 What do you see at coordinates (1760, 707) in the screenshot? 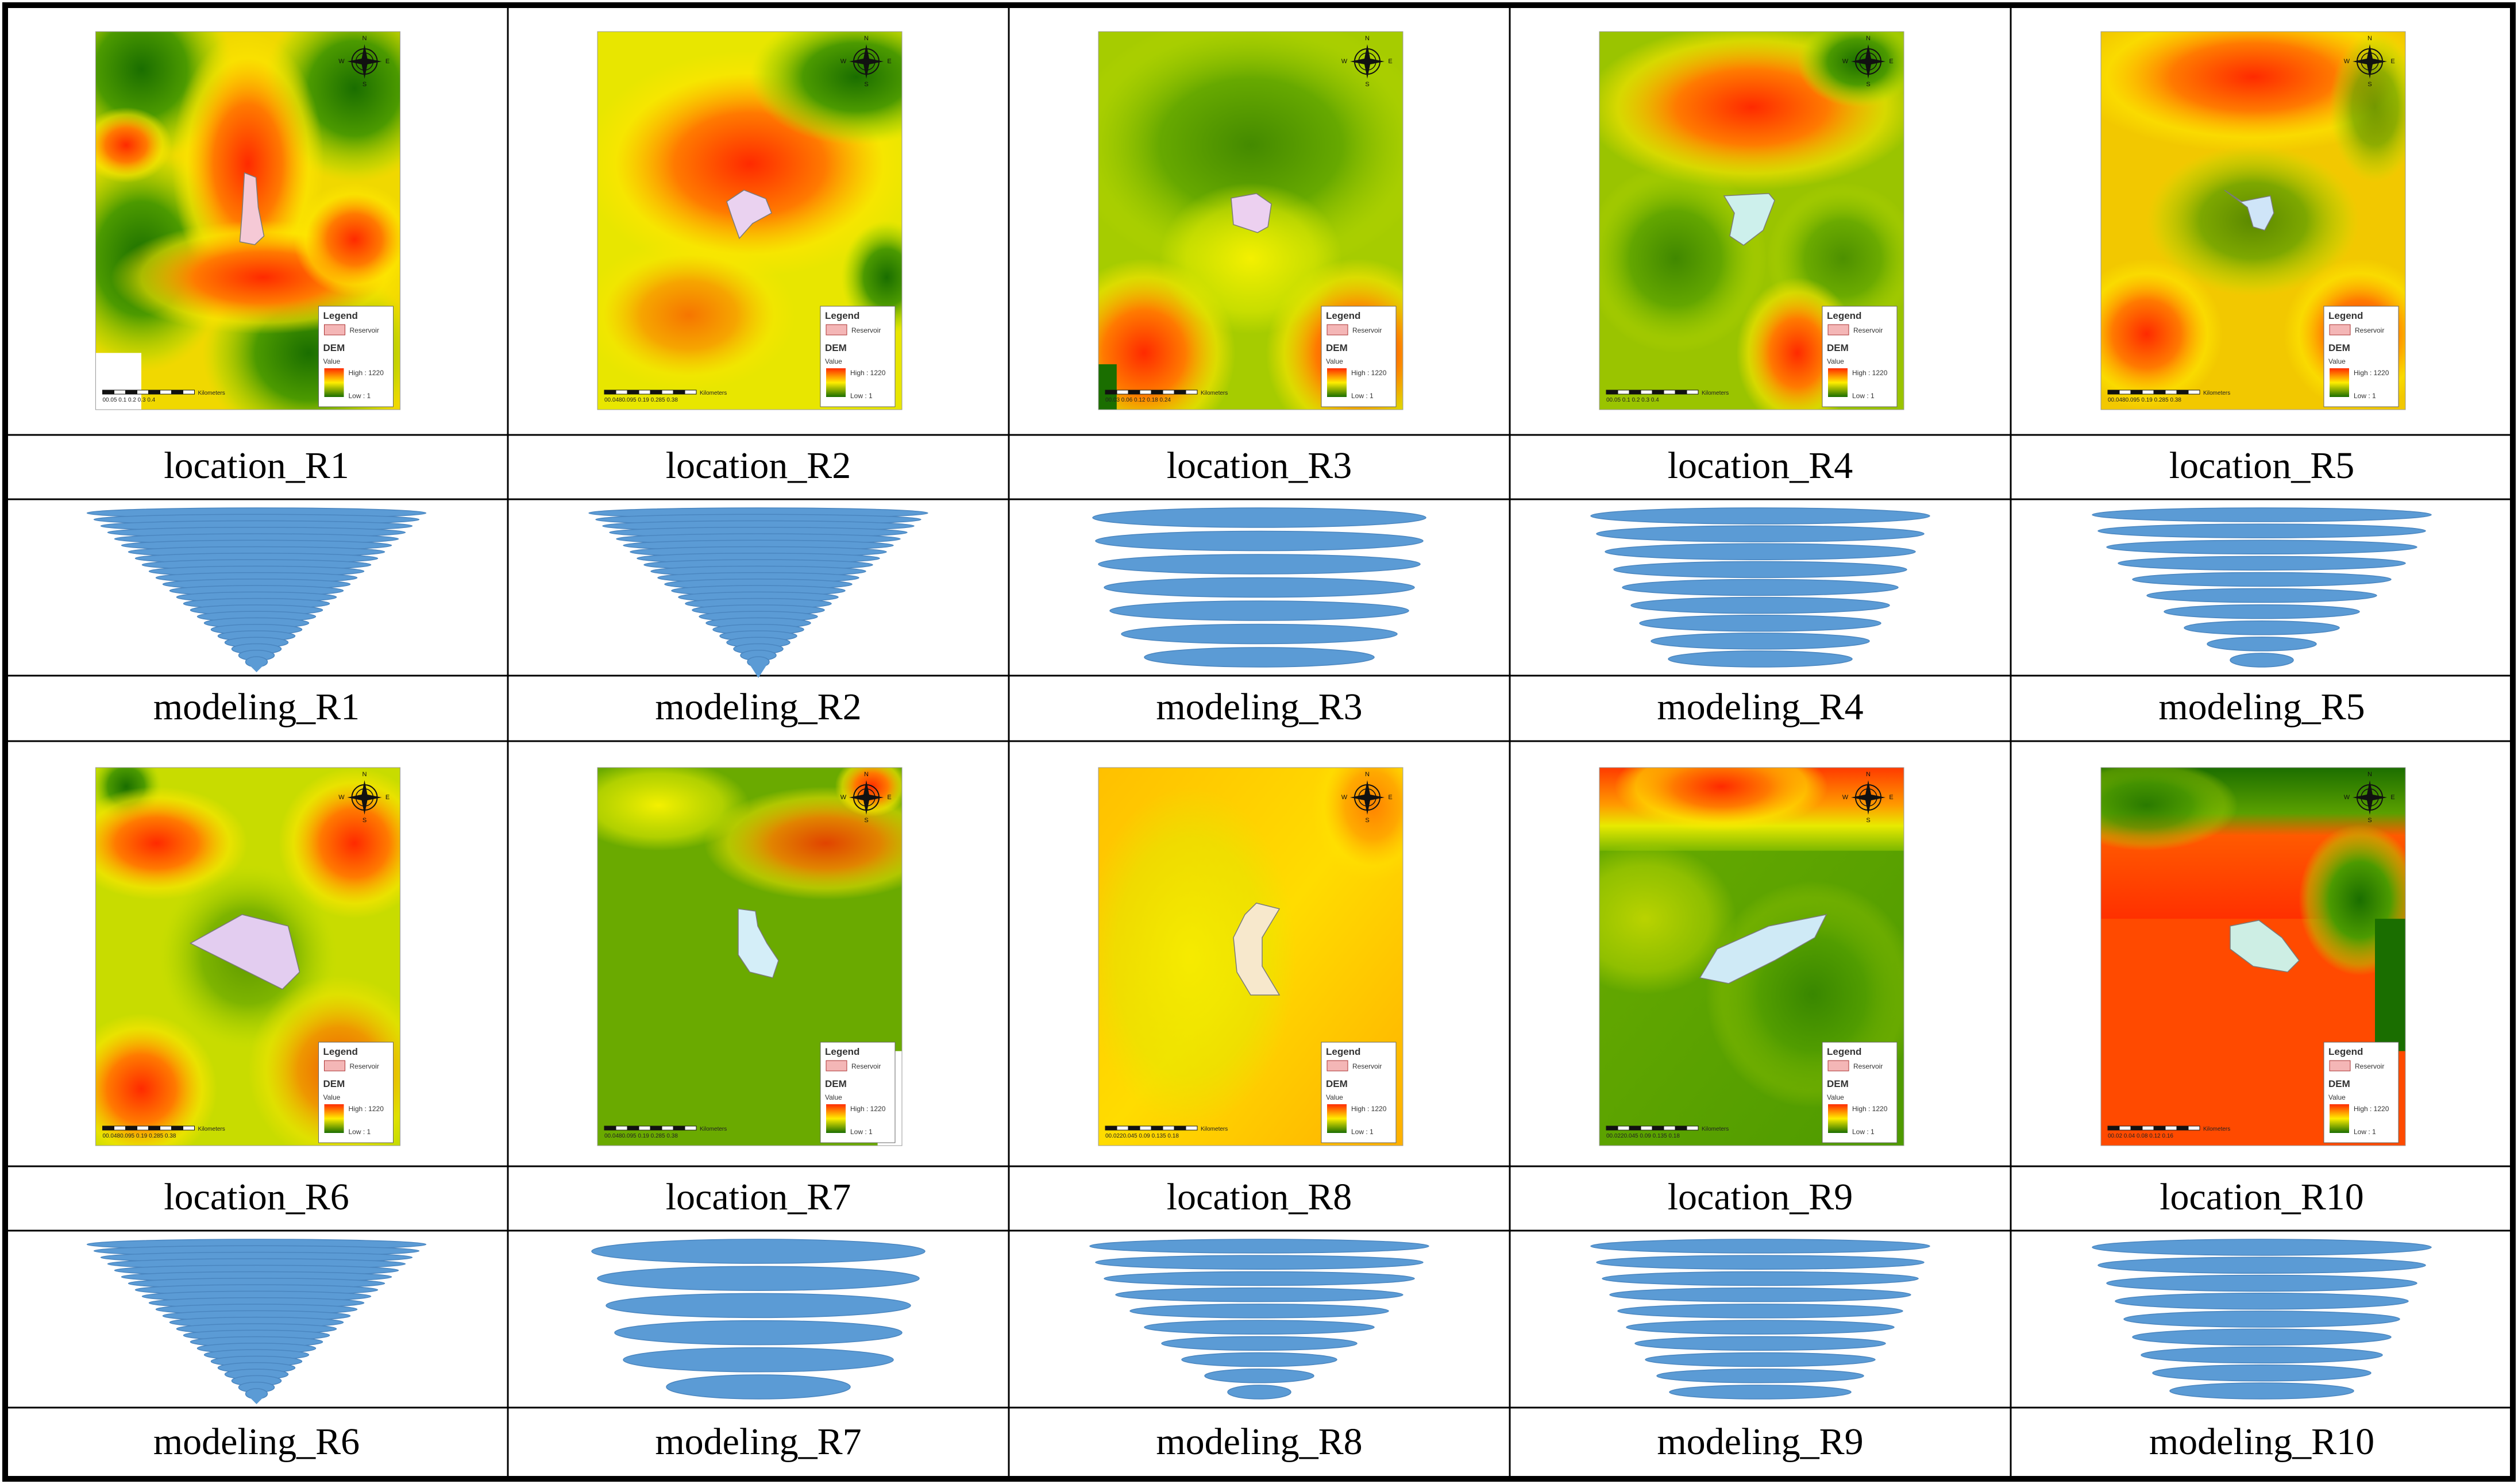
I see `modeling-label: modeling_R4` at bounding box center [1760, 707].